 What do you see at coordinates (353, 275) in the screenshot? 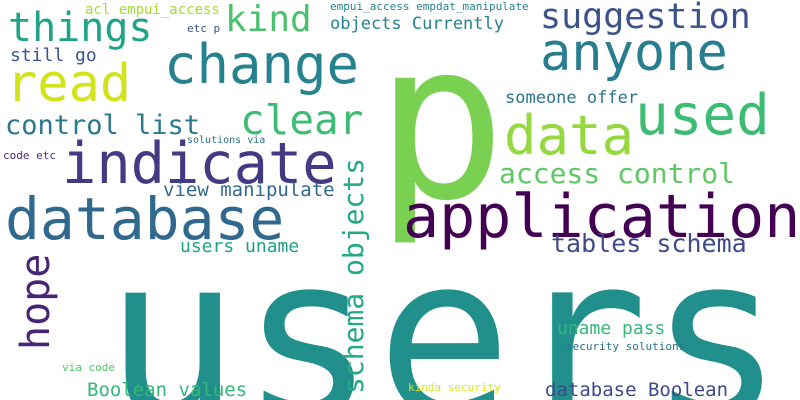
I see `word-schema-objects: schema objects` at bounding box center [353, 275].